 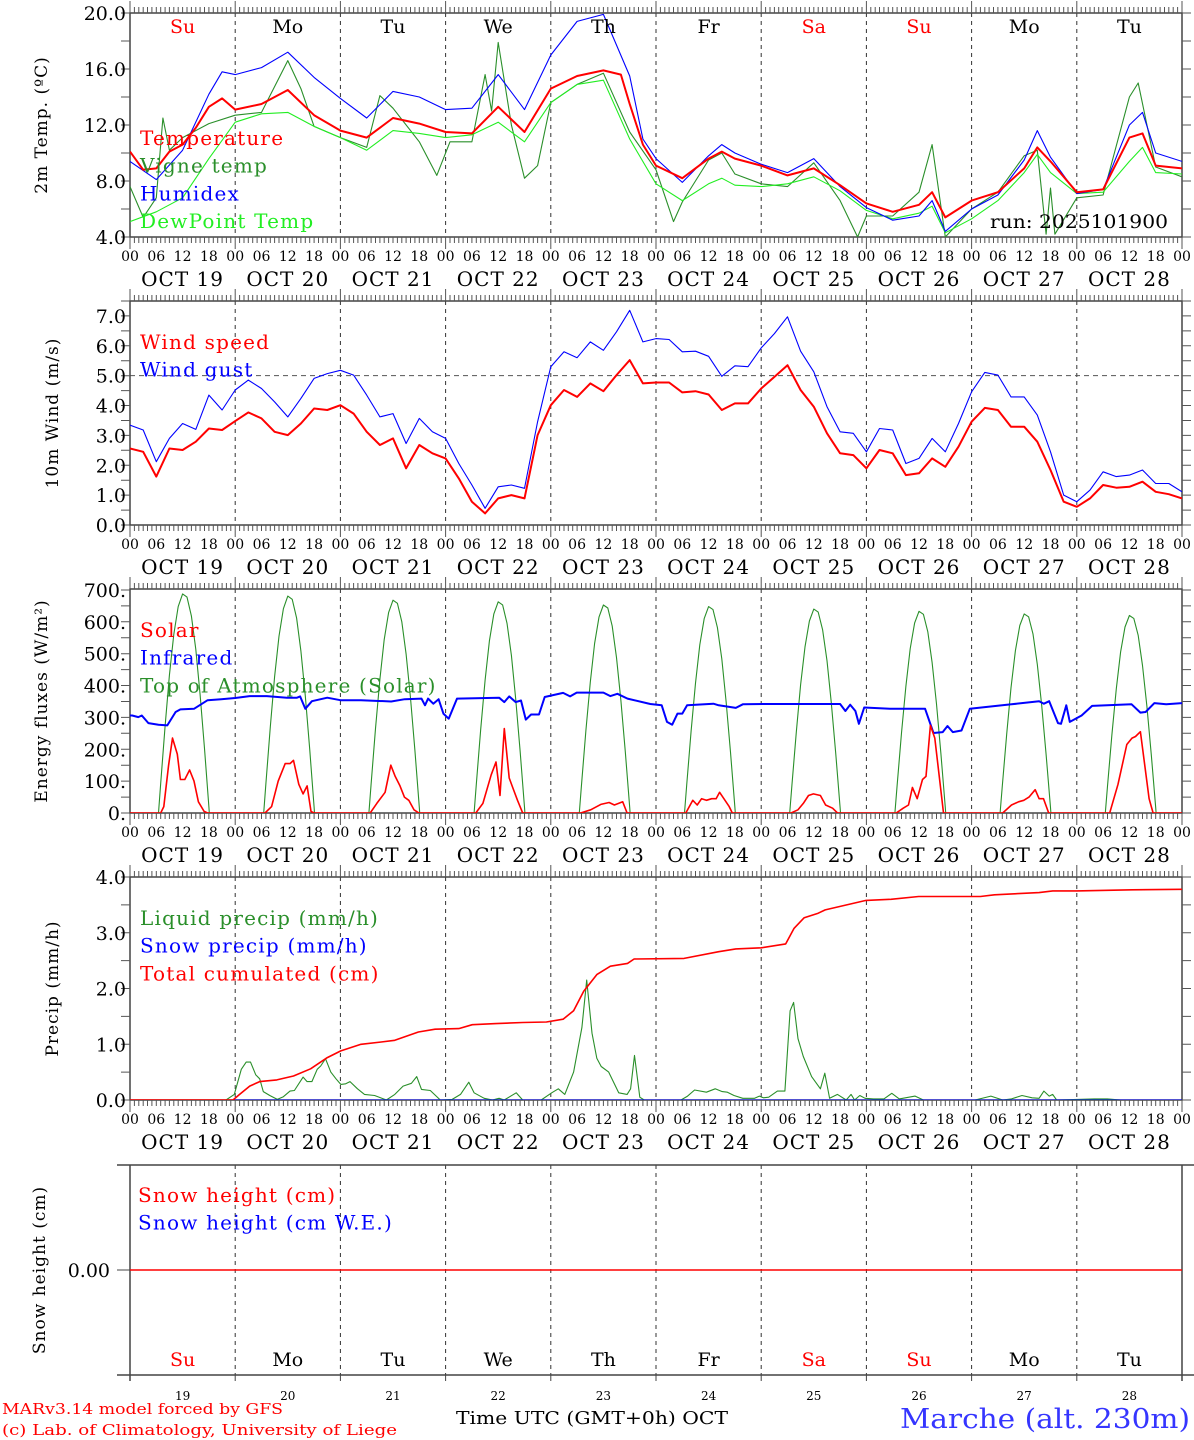 What do you see at coordinates (111, 990) in the screenshot?
I see `y-tick-label: 2.0` at bounding box center [111, 990].